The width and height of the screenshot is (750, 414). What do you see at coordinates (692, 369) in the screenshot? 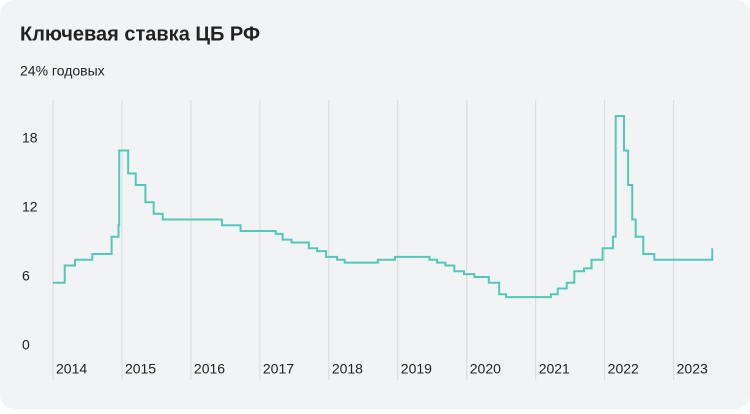
I see `x-tick-label: 2023` at bounding box center [692, 369].